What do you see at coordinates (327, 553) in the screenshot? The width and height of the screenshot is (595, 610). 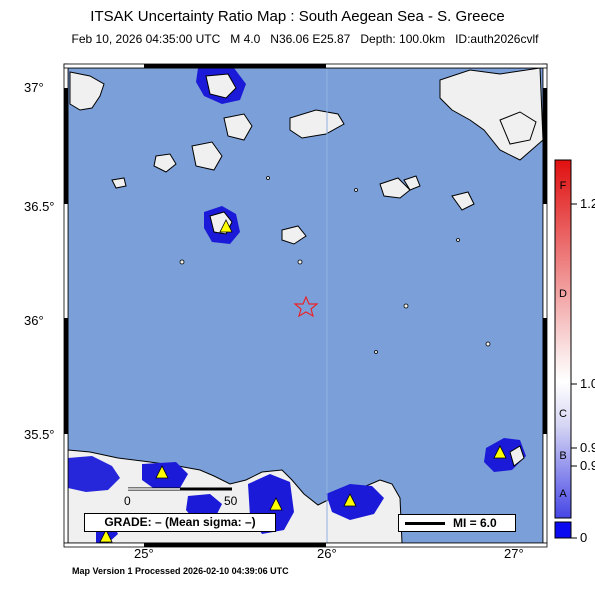 I see `lon-label-26: 26°` at bounding box center [327, 553].